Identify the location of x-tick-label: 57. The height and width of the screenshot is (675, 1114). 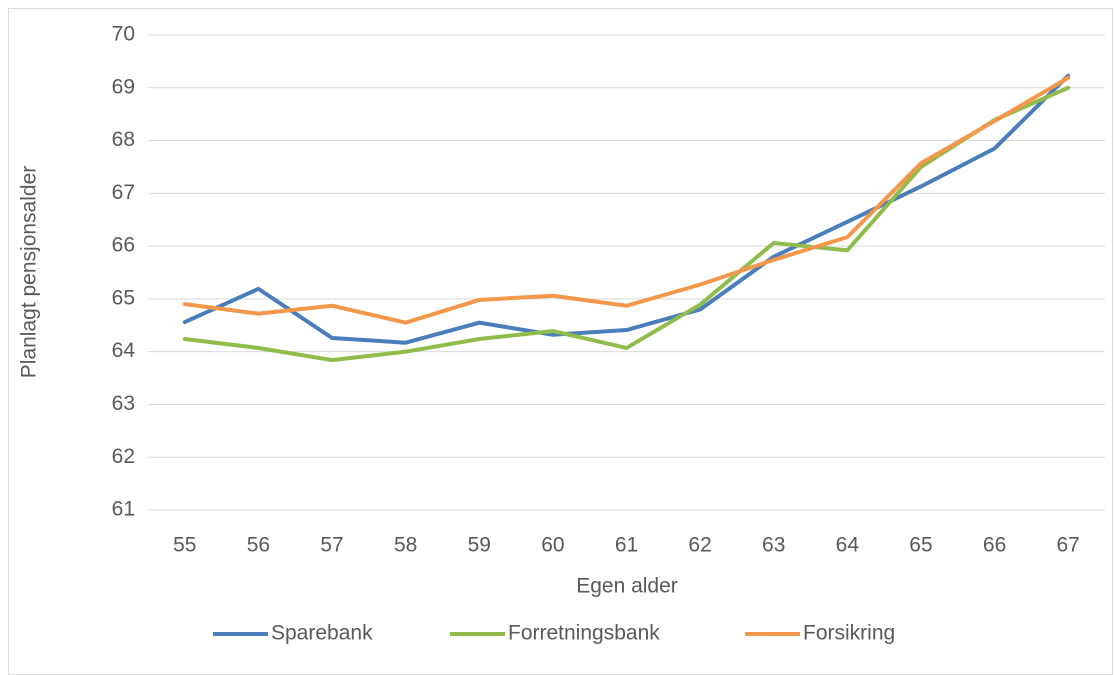
(331, 545).